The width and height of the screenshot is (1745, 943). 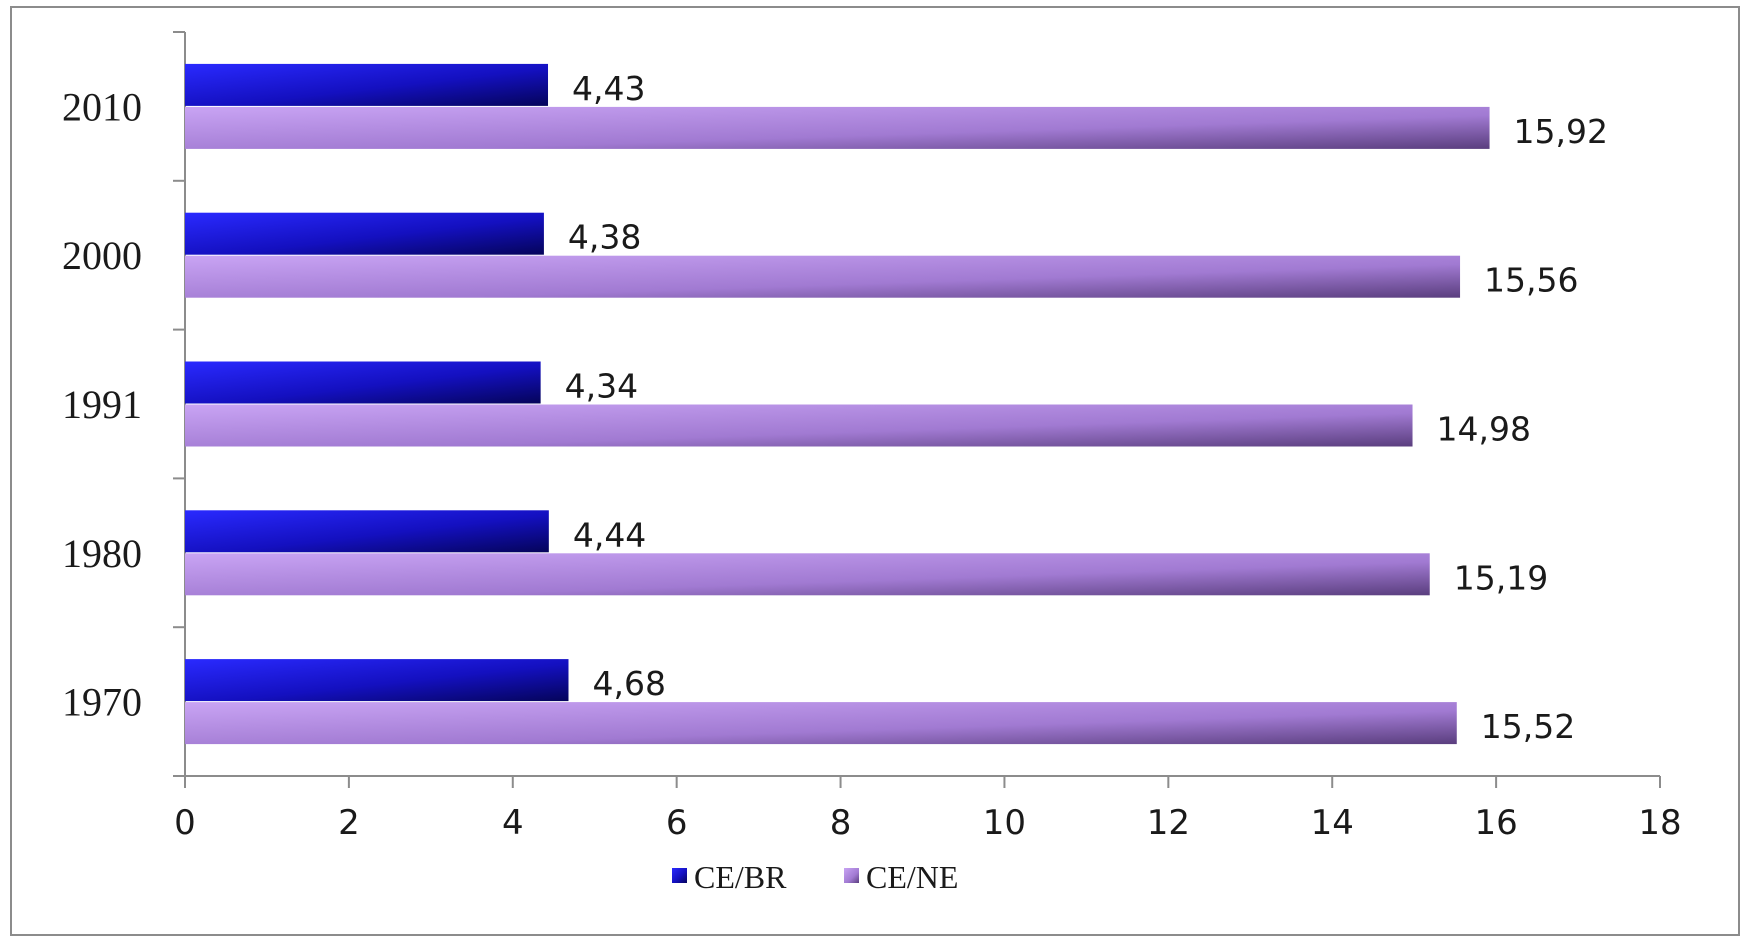 I want to click on x-tick-label: 2, so click(x=349, y=823).